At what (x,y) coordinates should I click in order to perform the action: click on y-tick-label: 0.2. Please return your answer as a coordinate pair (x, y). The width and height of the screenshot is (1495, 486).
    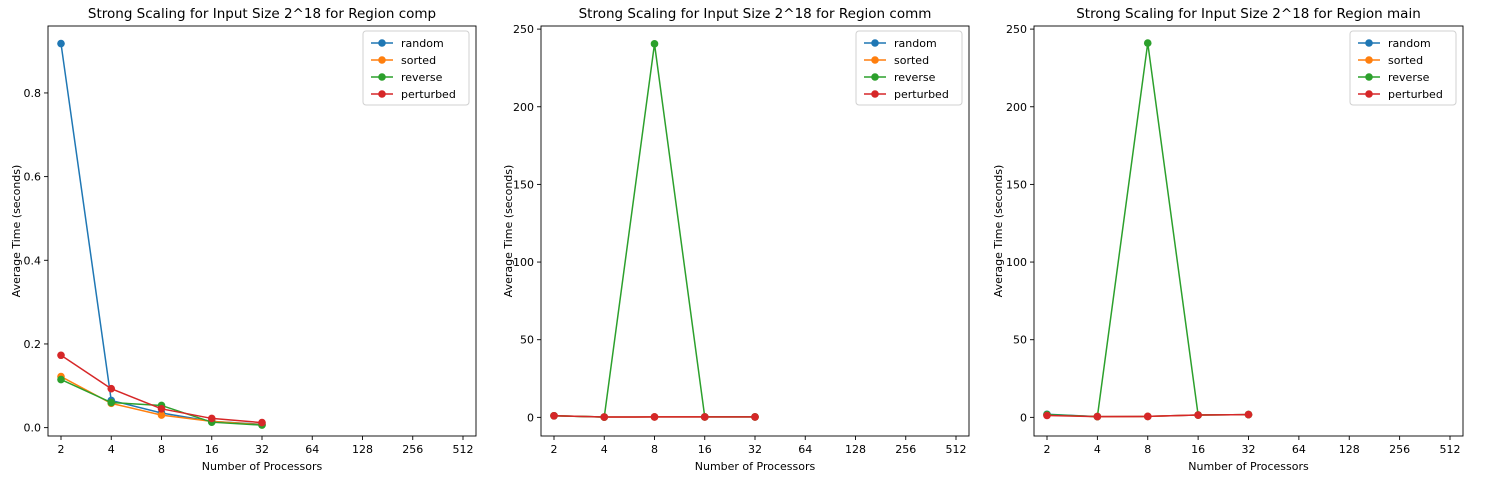
    Looking at the image, I should click on (33, 344).